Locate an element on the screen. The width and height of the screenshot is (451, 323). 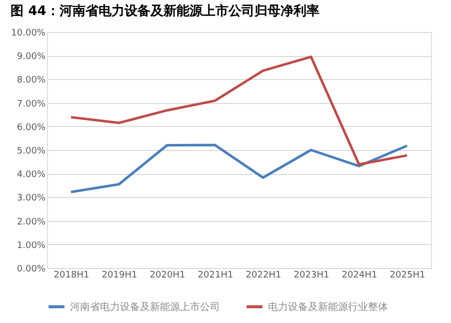
y-tick-label: 5.00% is located at coordinates (31, 151).